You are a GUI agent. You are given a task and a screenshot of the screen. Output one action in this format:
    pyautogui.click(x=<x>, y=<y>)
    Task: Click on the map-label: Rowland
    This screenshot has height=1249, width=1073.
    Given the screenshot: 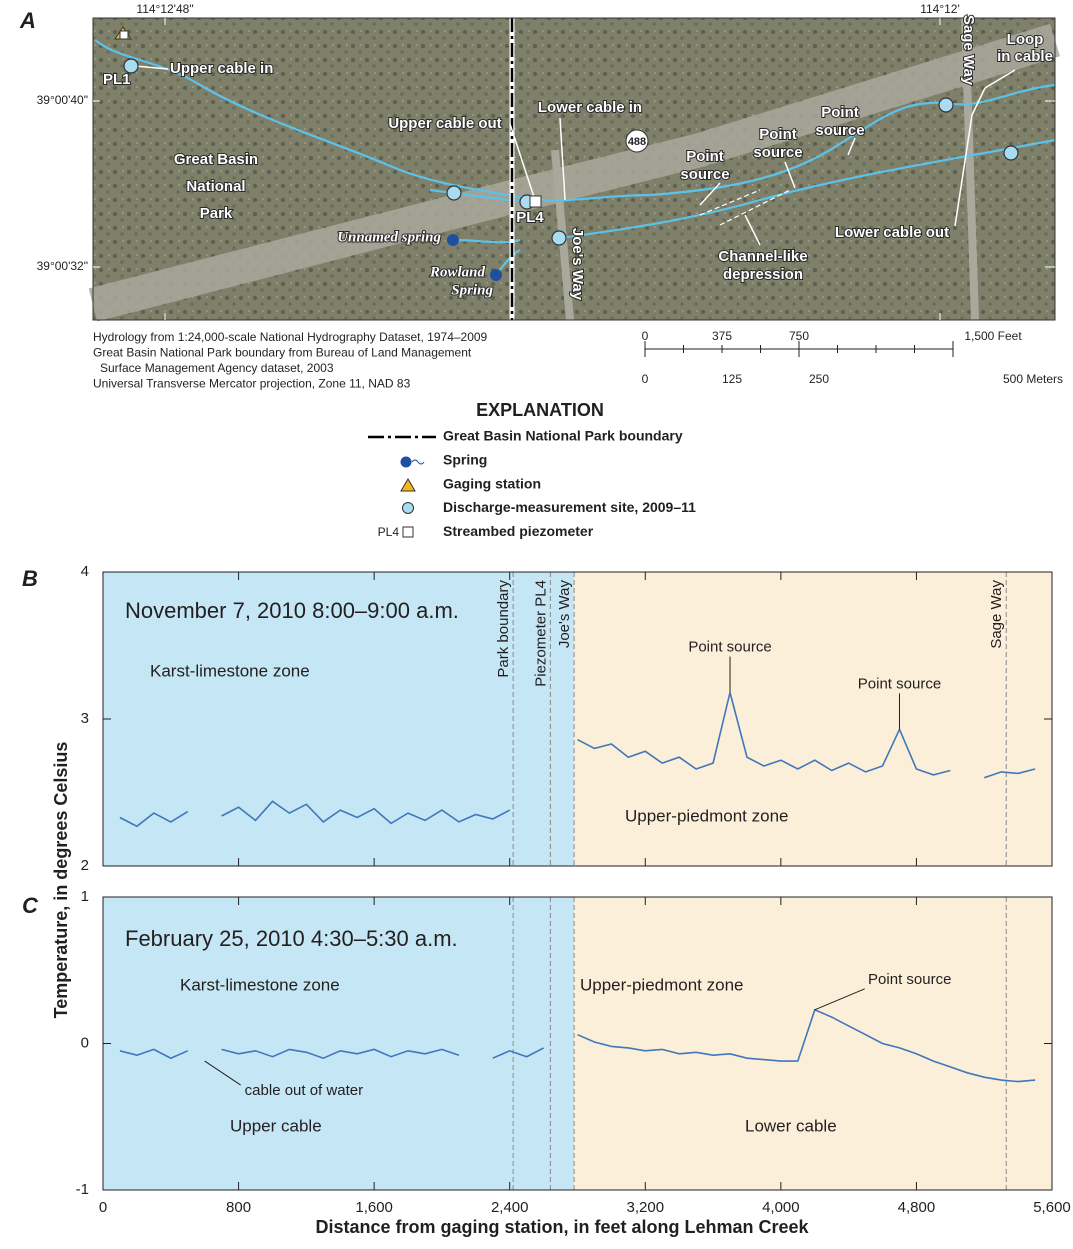 What is the action you would take?
    pyautogui.click(x=457, y=272)
    